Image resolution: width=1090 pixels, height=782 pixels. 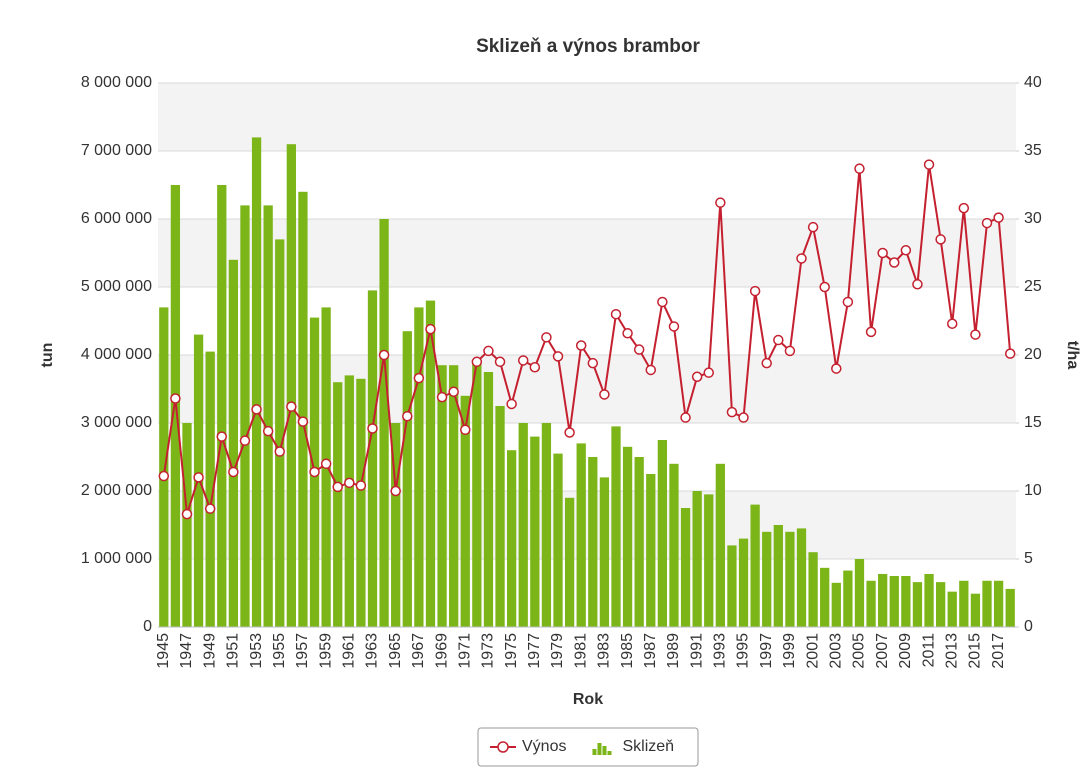 I want to click on y-tick-label: 8 000 000, so click(x=116, y=82).